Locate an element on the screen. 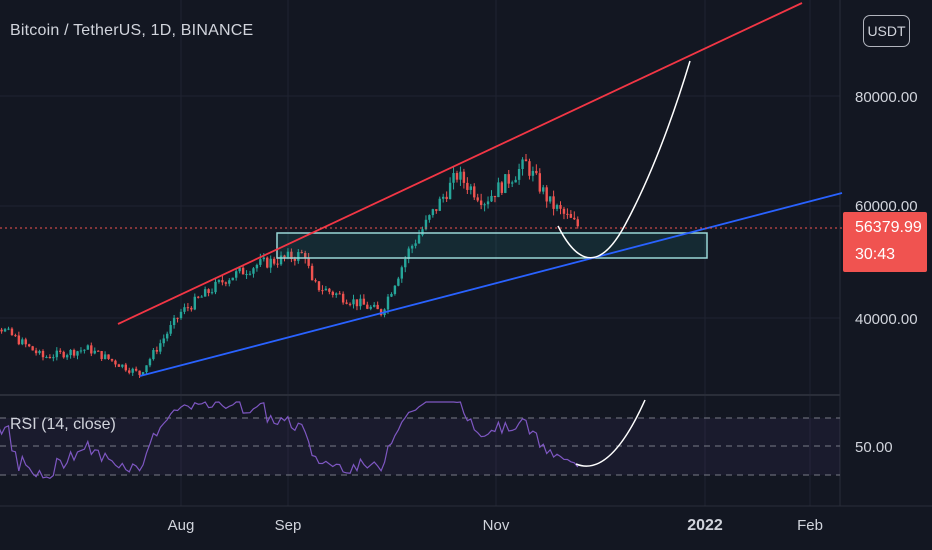 This screenshot has height=550, width=932. currency-button: USDT is located at coordinates (886, 31).